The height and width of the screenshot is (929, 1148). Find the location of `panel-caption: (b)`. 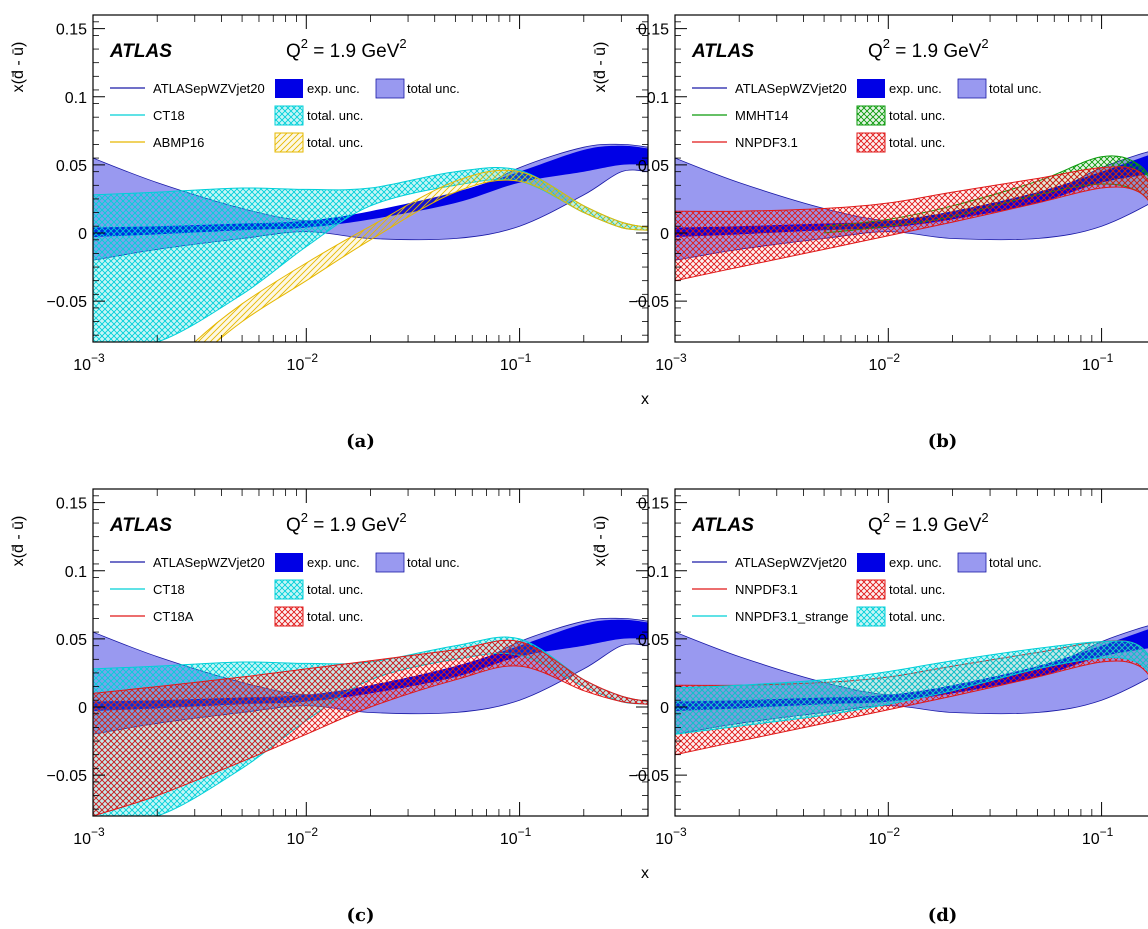

panel-caption: (b) is located at coordinates (943, 441).